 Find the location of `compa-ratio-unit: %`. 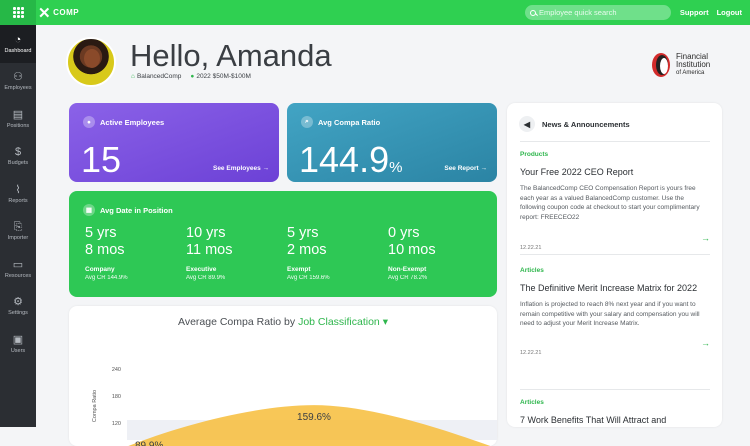

compa-ratio-unit: % is located at coordinates (395, 167).